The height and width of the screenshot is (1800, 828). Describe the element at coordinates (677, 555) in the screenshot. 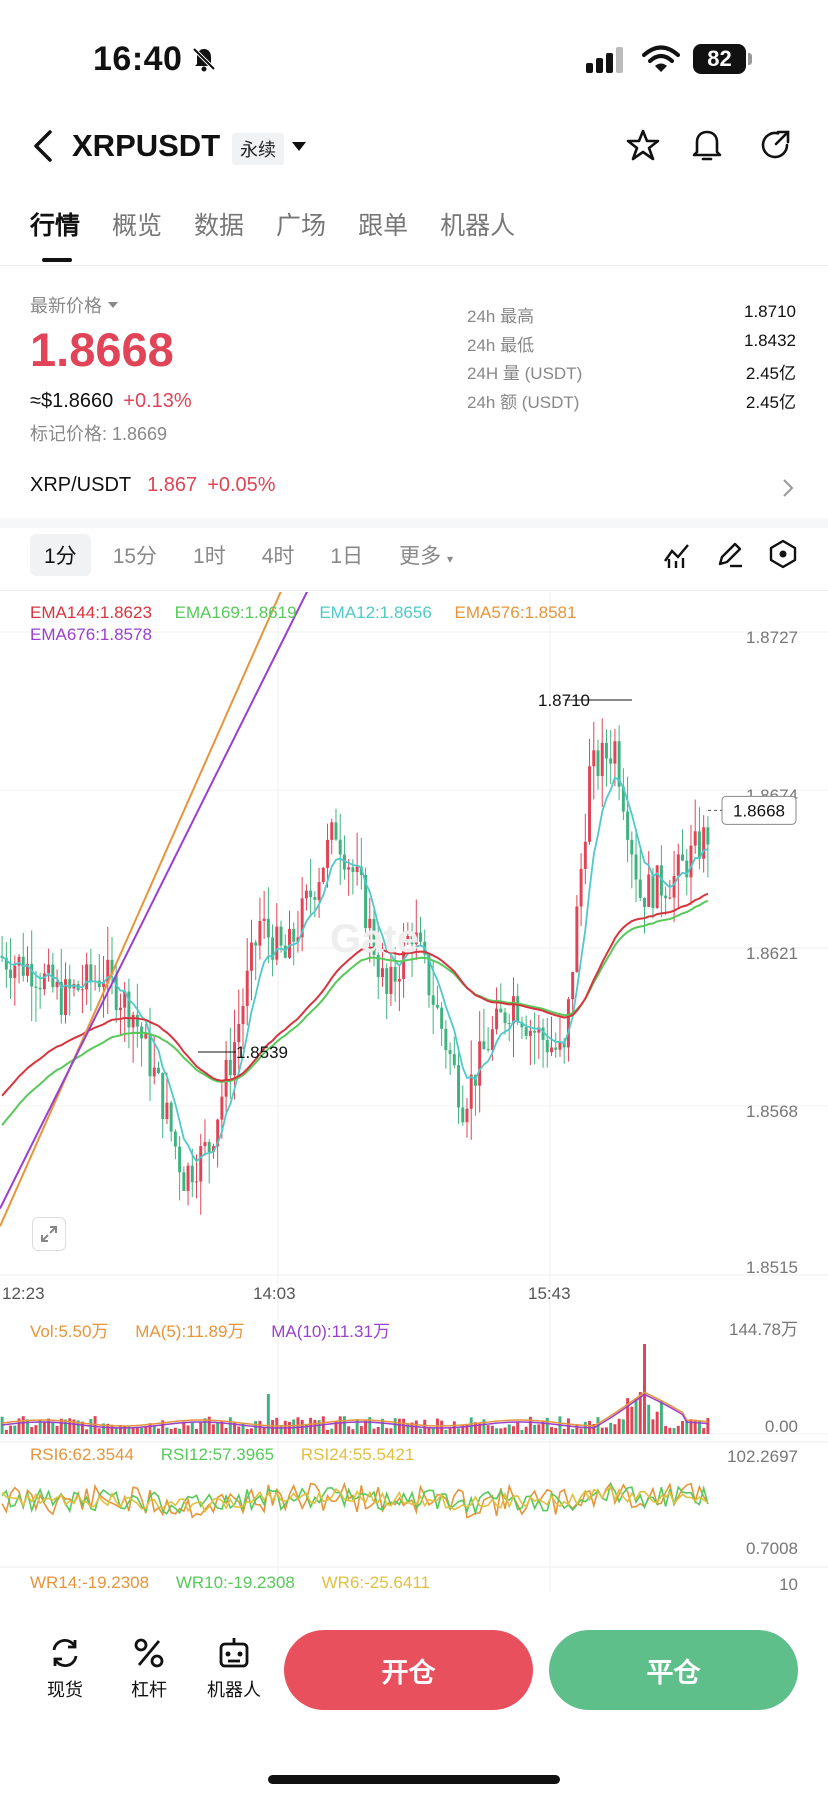

I see `indicator-icon` at that location.